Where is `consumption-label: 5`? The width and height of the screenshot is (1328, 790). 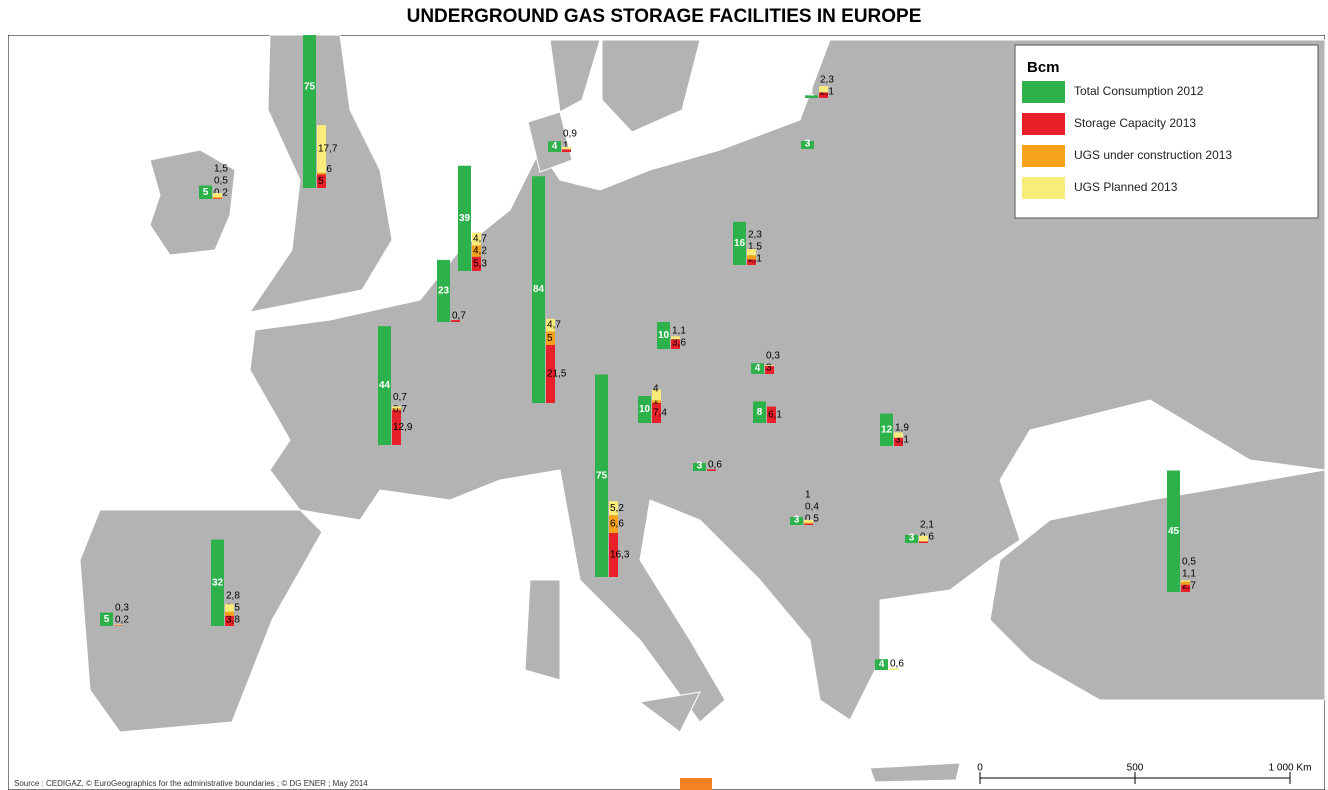
consumption-label: 5 is located at coordinates (206, 192).